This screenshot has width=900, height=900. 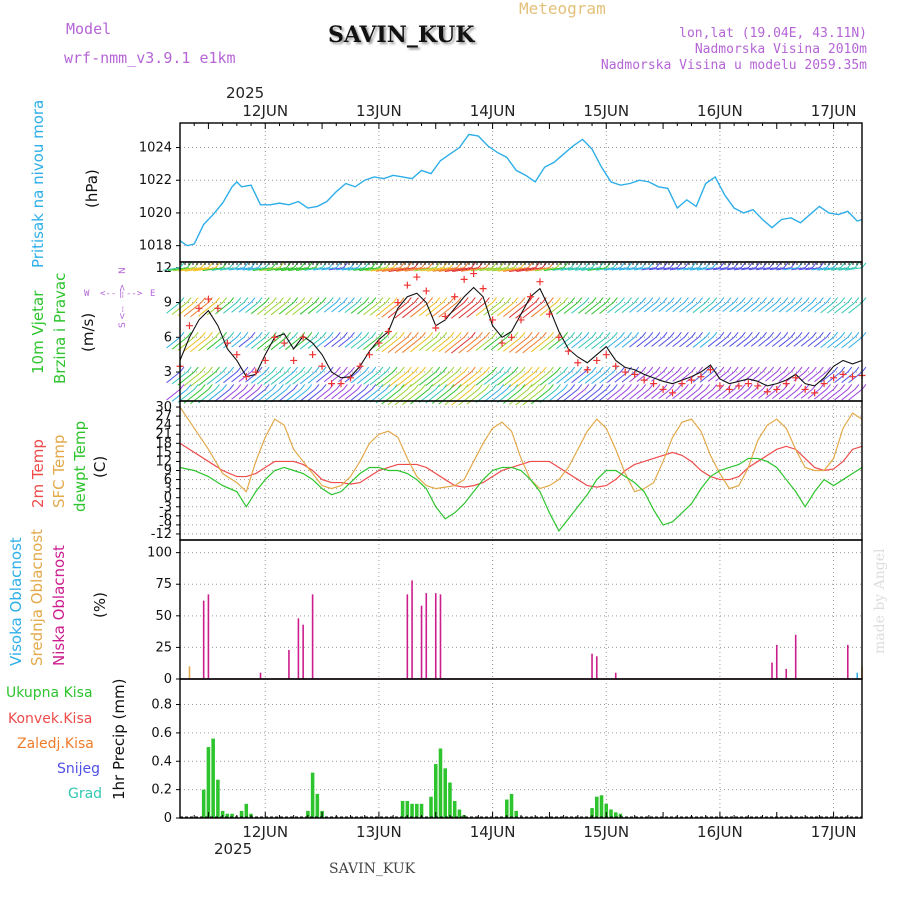 What do you see at coordinates (165, 516) in the screenshot?
I see `ytick-label-temperature: -6` at bounding box center [165, 516].